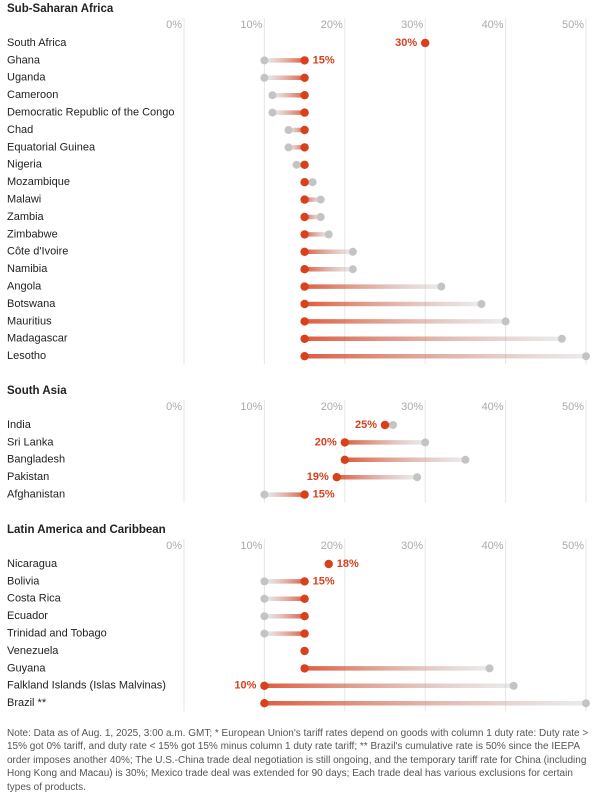 The image size is (603, 800). Describe the element at coordinates (26, 668) in the screenshot. I see `category-label: Guyana` at that location.